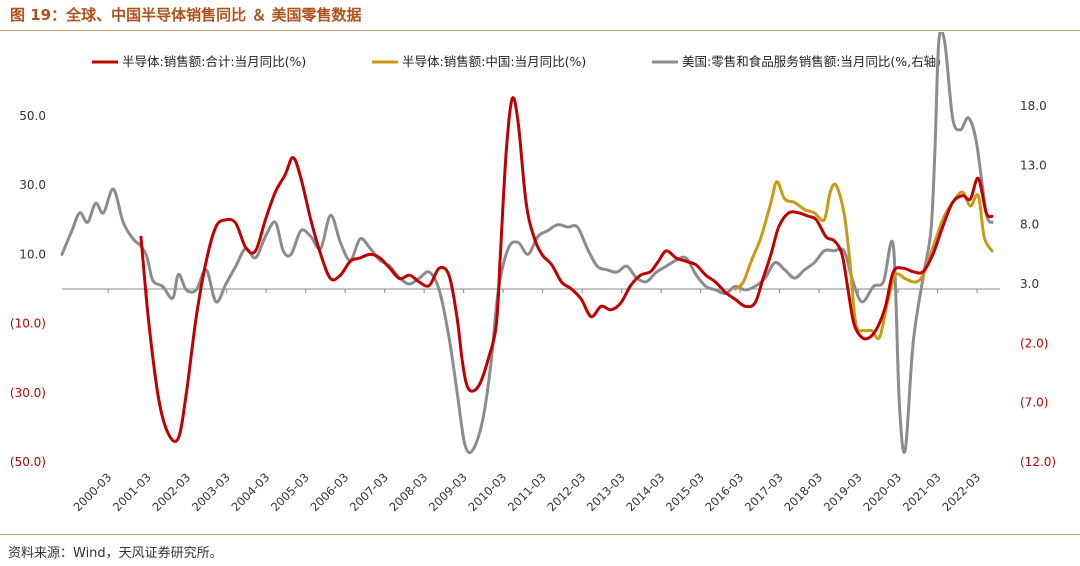 The image size is (1080, 566). Describe the element at coordinates (28, 393) in the screenshot. I see `y-left-tick-label: (30.0)` at that location.